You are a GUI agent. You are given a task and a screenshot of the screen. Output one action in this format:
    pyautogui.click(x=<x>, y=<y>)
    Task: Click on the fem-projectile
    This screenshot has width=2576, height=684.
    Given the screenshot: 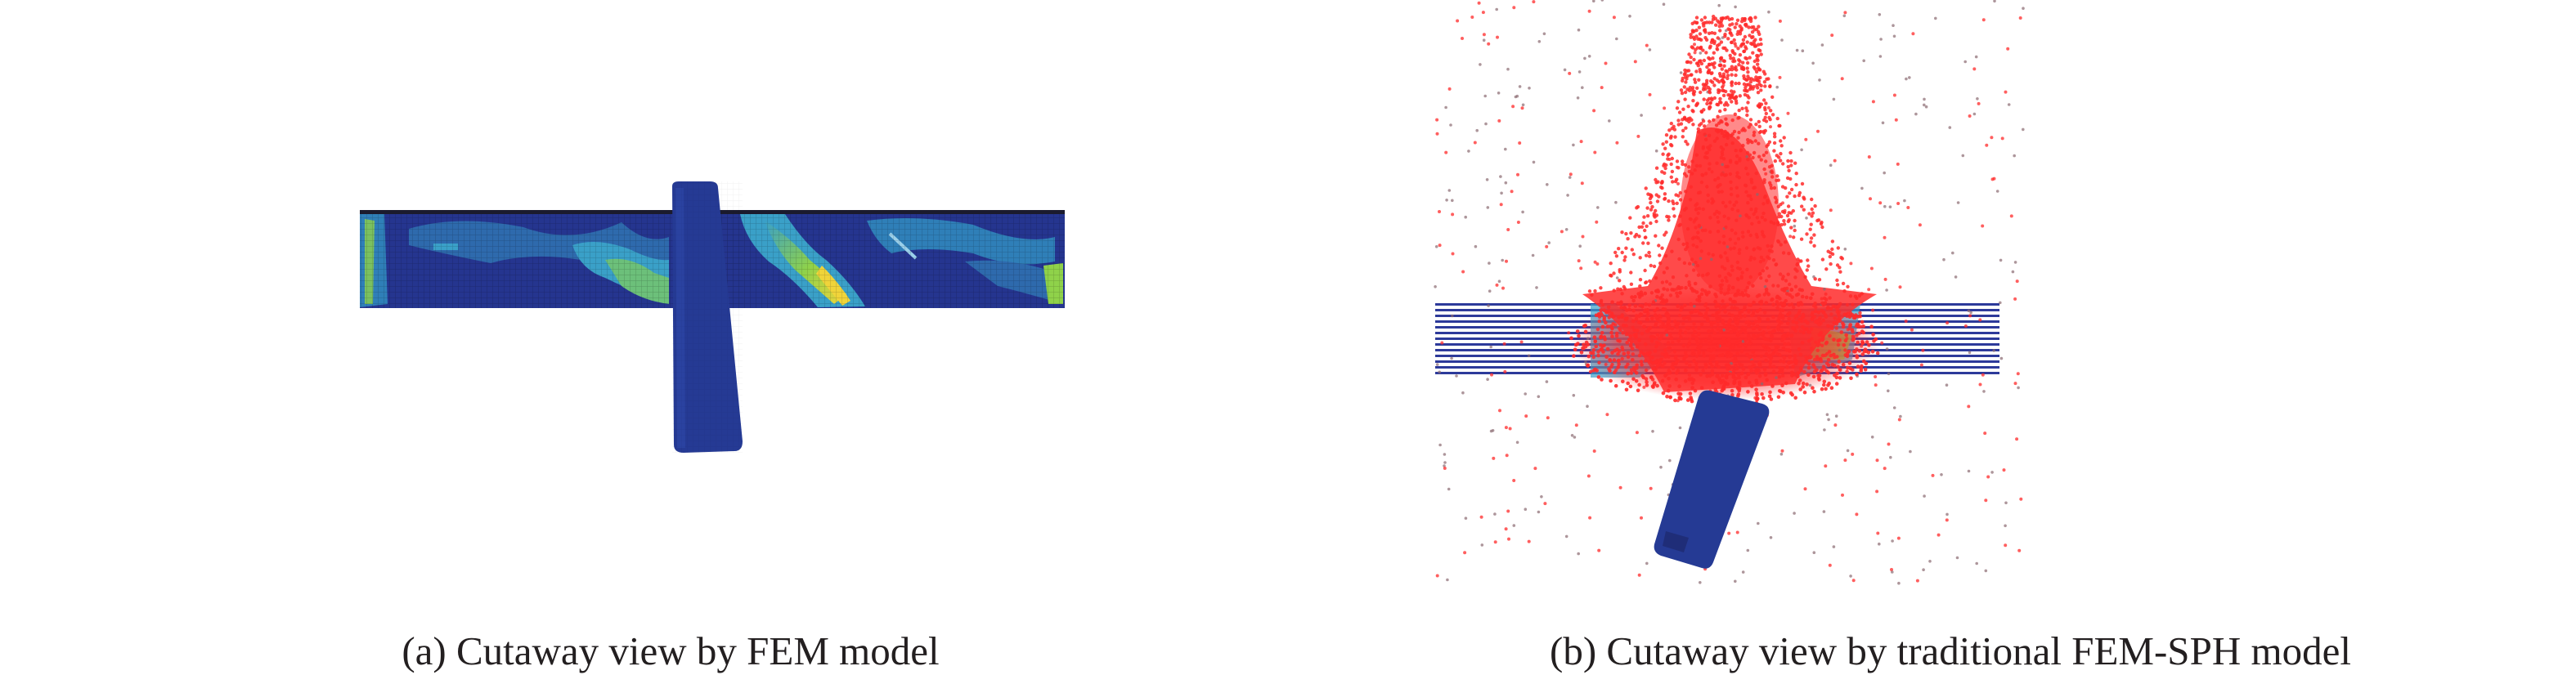 What is the action you would take?
    pyautogui.click(x=707, y=317)
    